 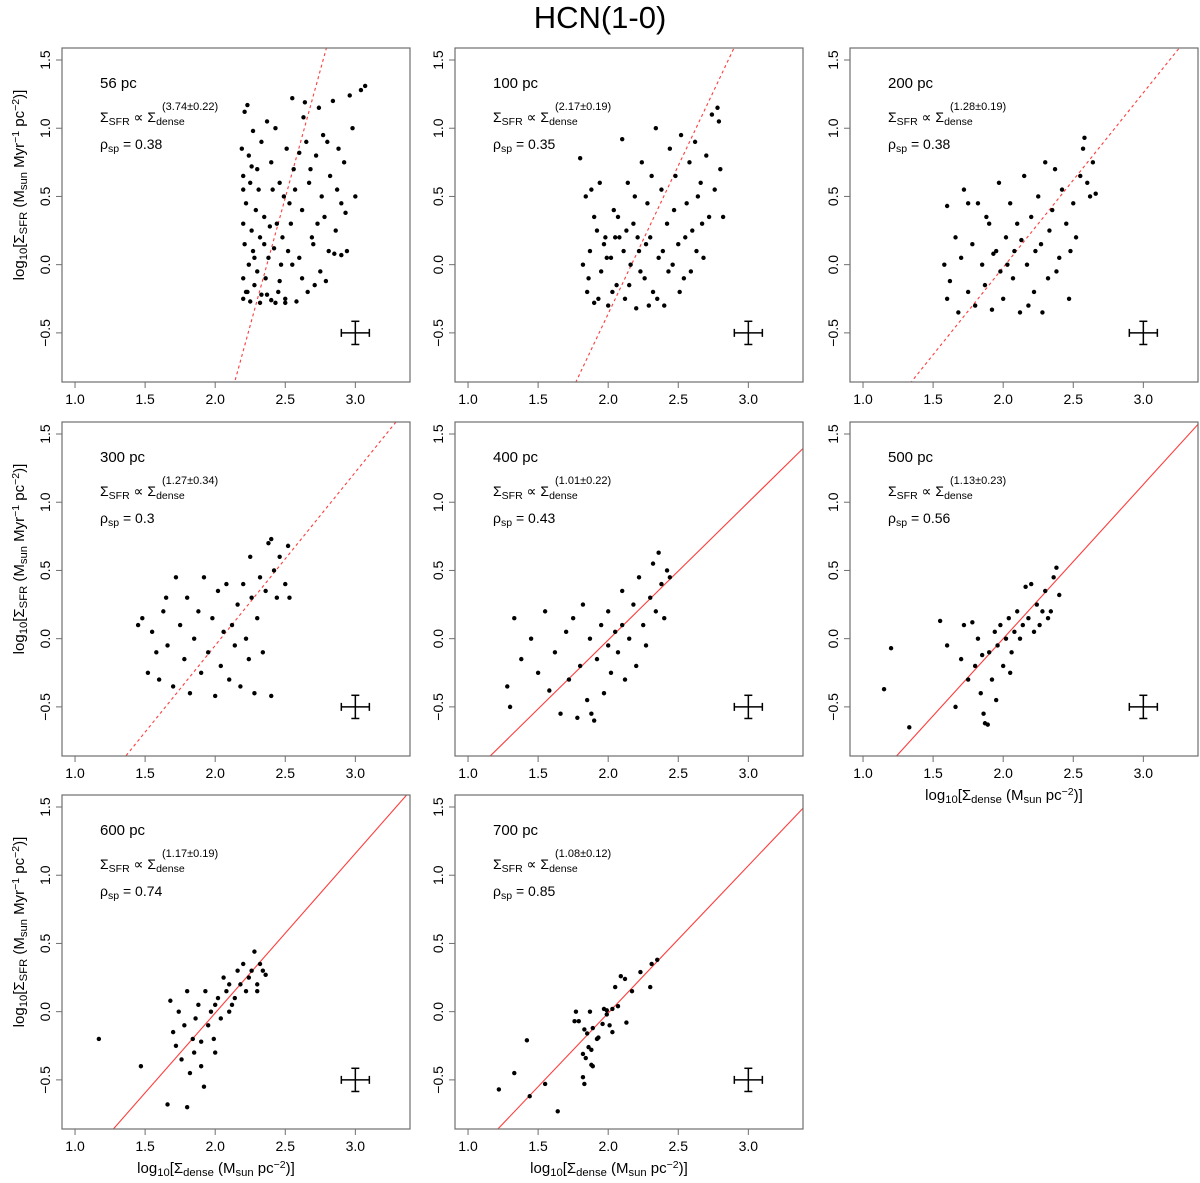 I want to click on power-law-exponent: (1.28±0.19), so click(x=978, y=107).